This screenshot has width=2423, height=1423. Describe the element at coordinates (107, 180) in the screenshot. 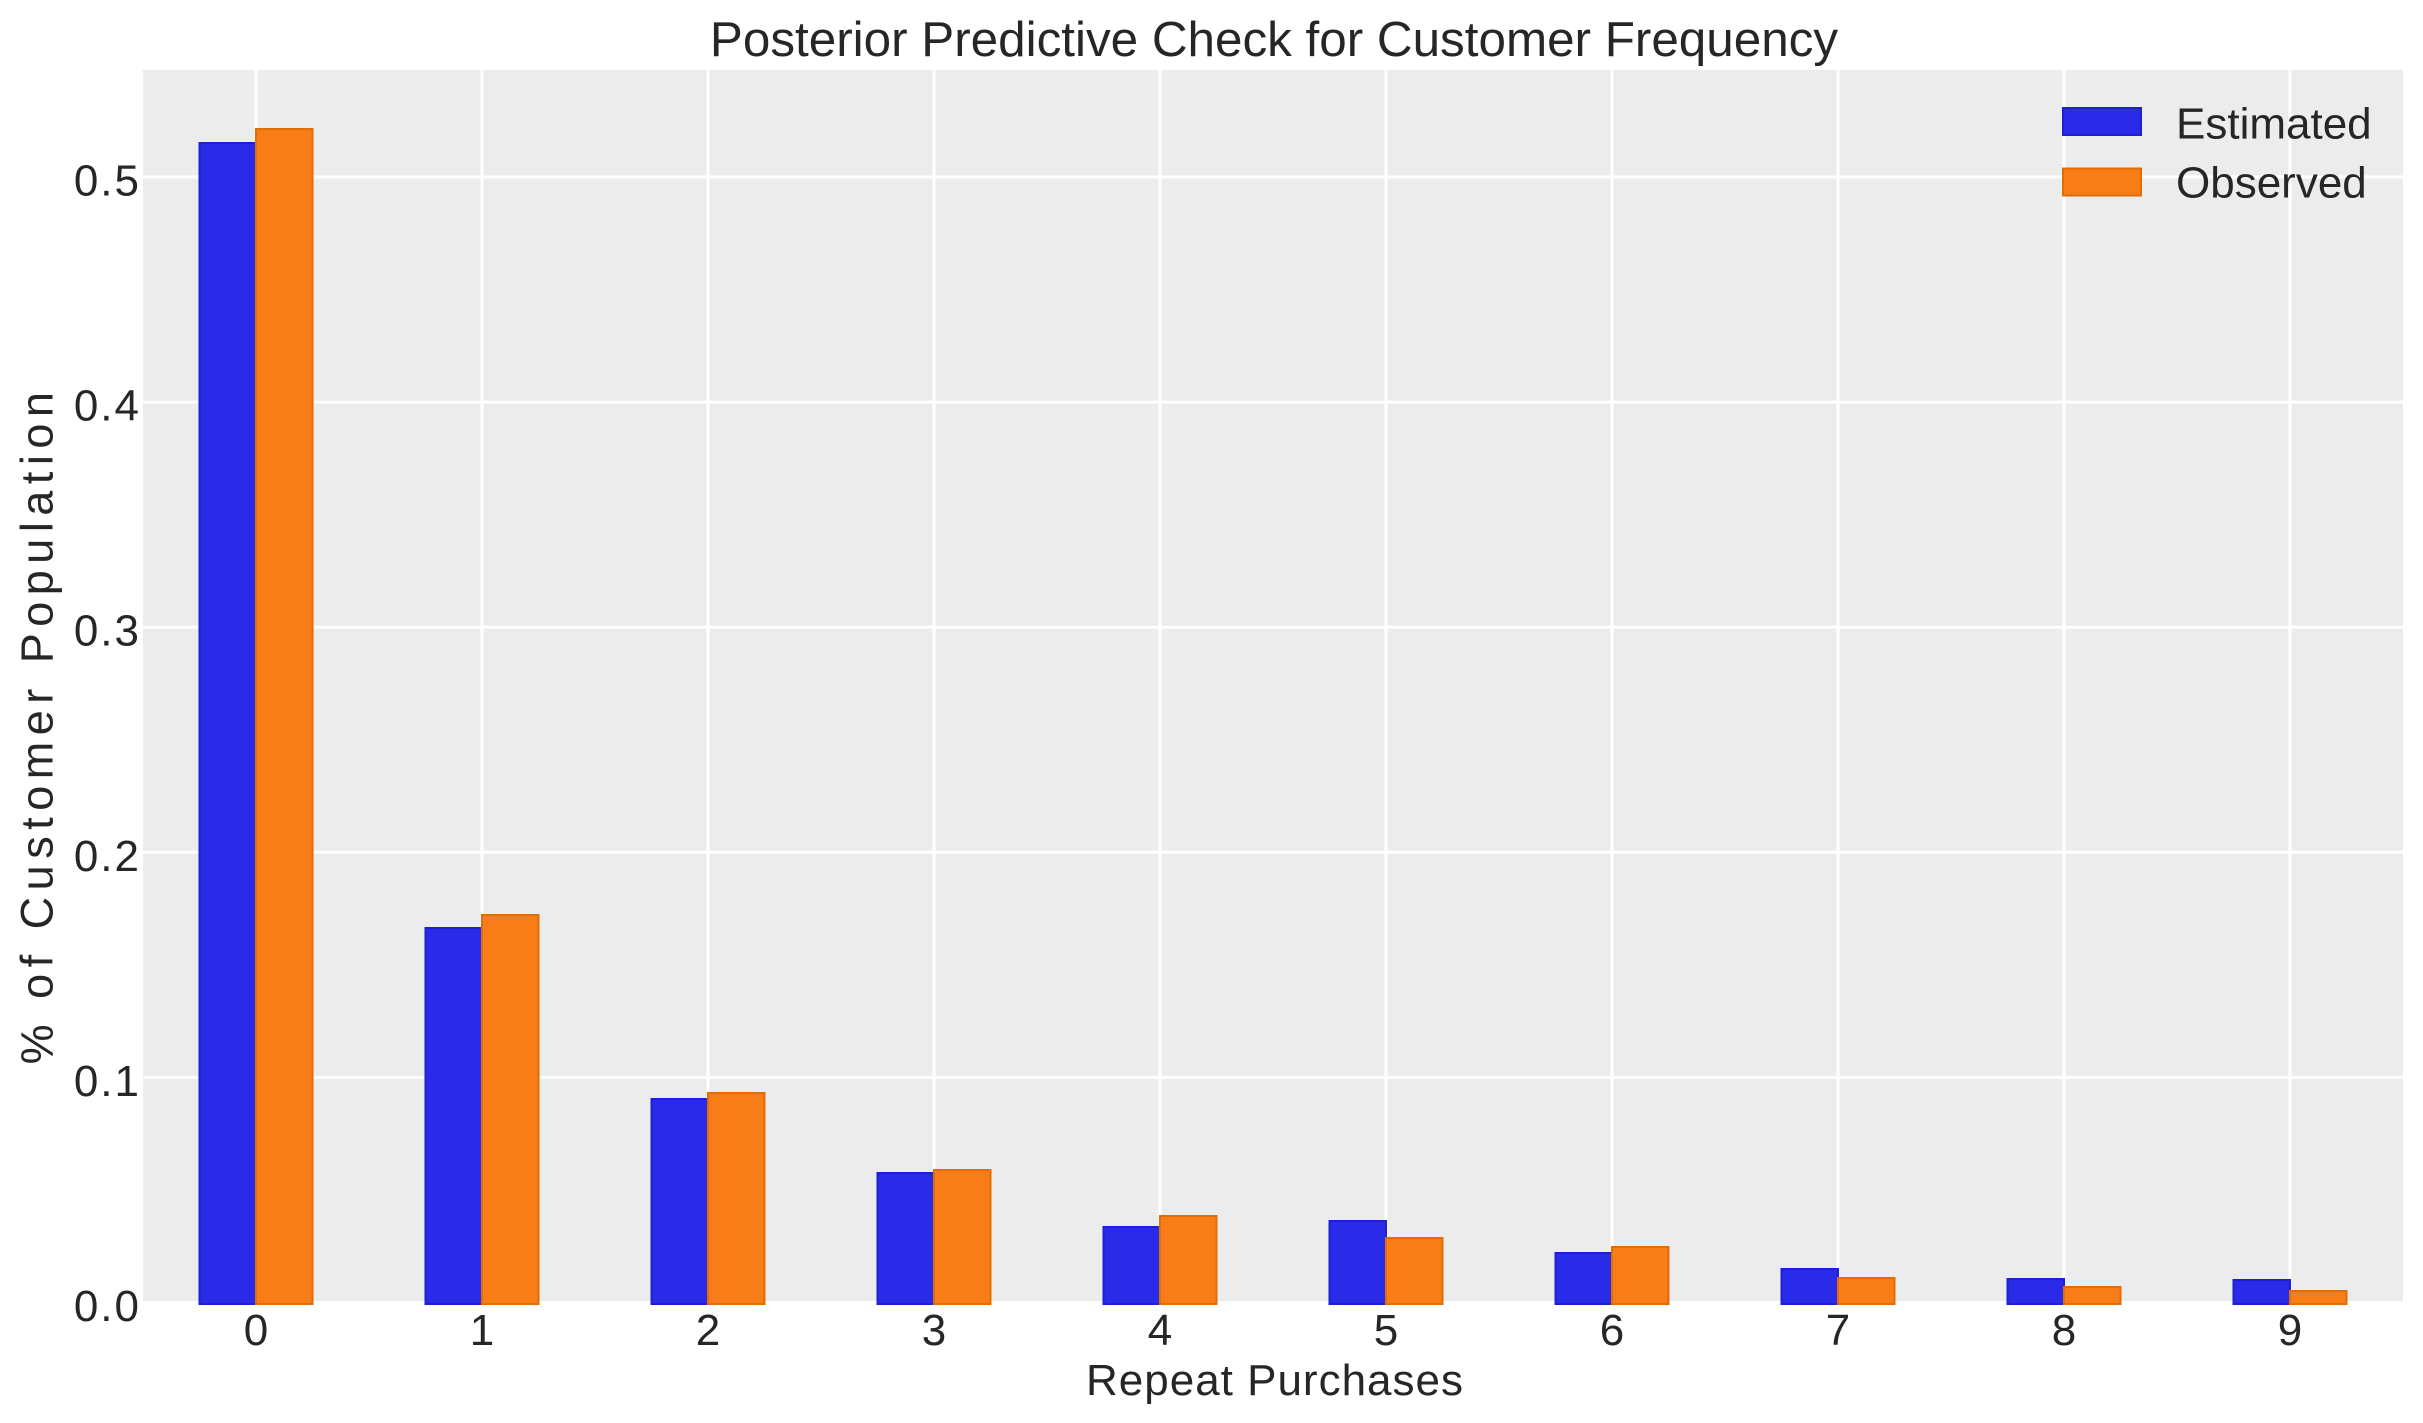

I see `svg-text: 0.5` at that location.